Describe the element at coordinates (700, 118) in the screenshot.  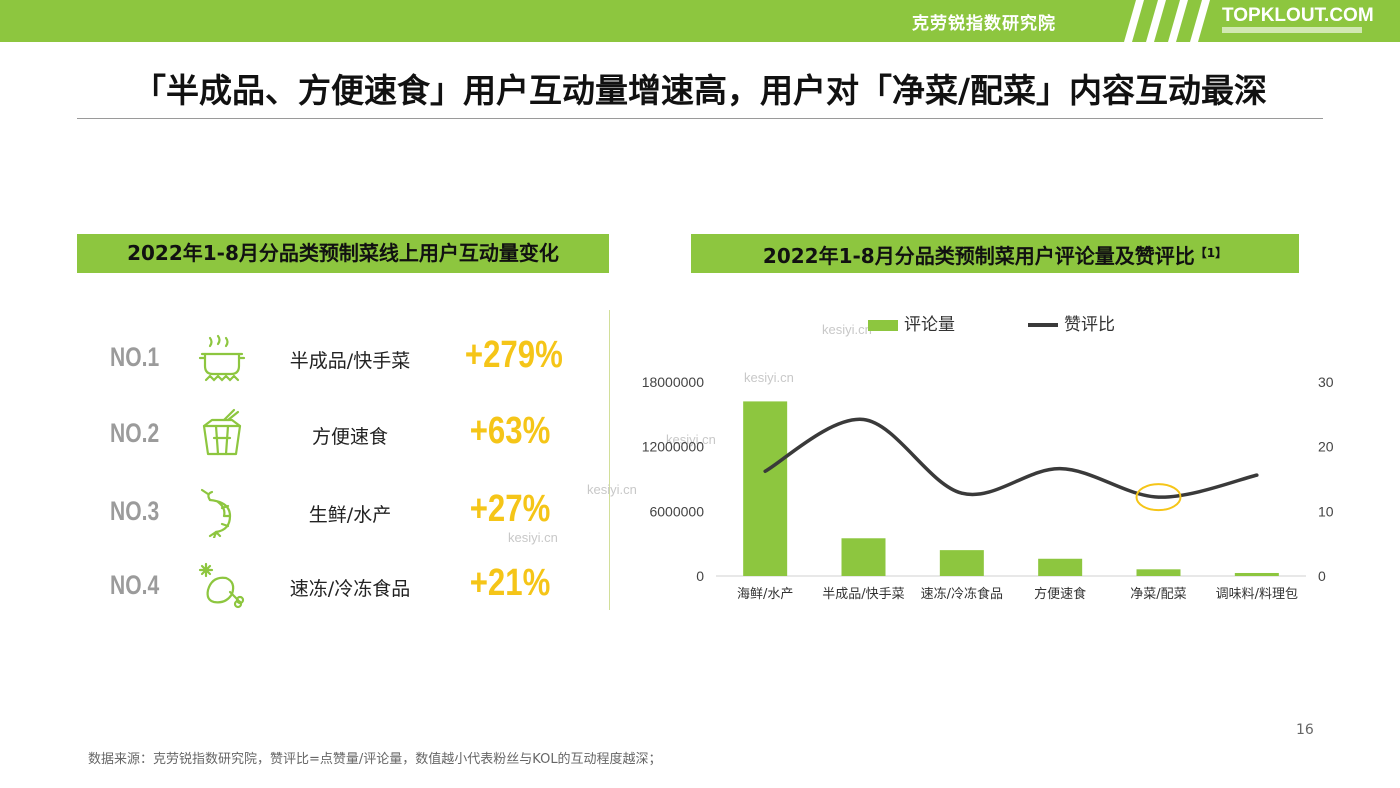
I see `title-divider` at that location.